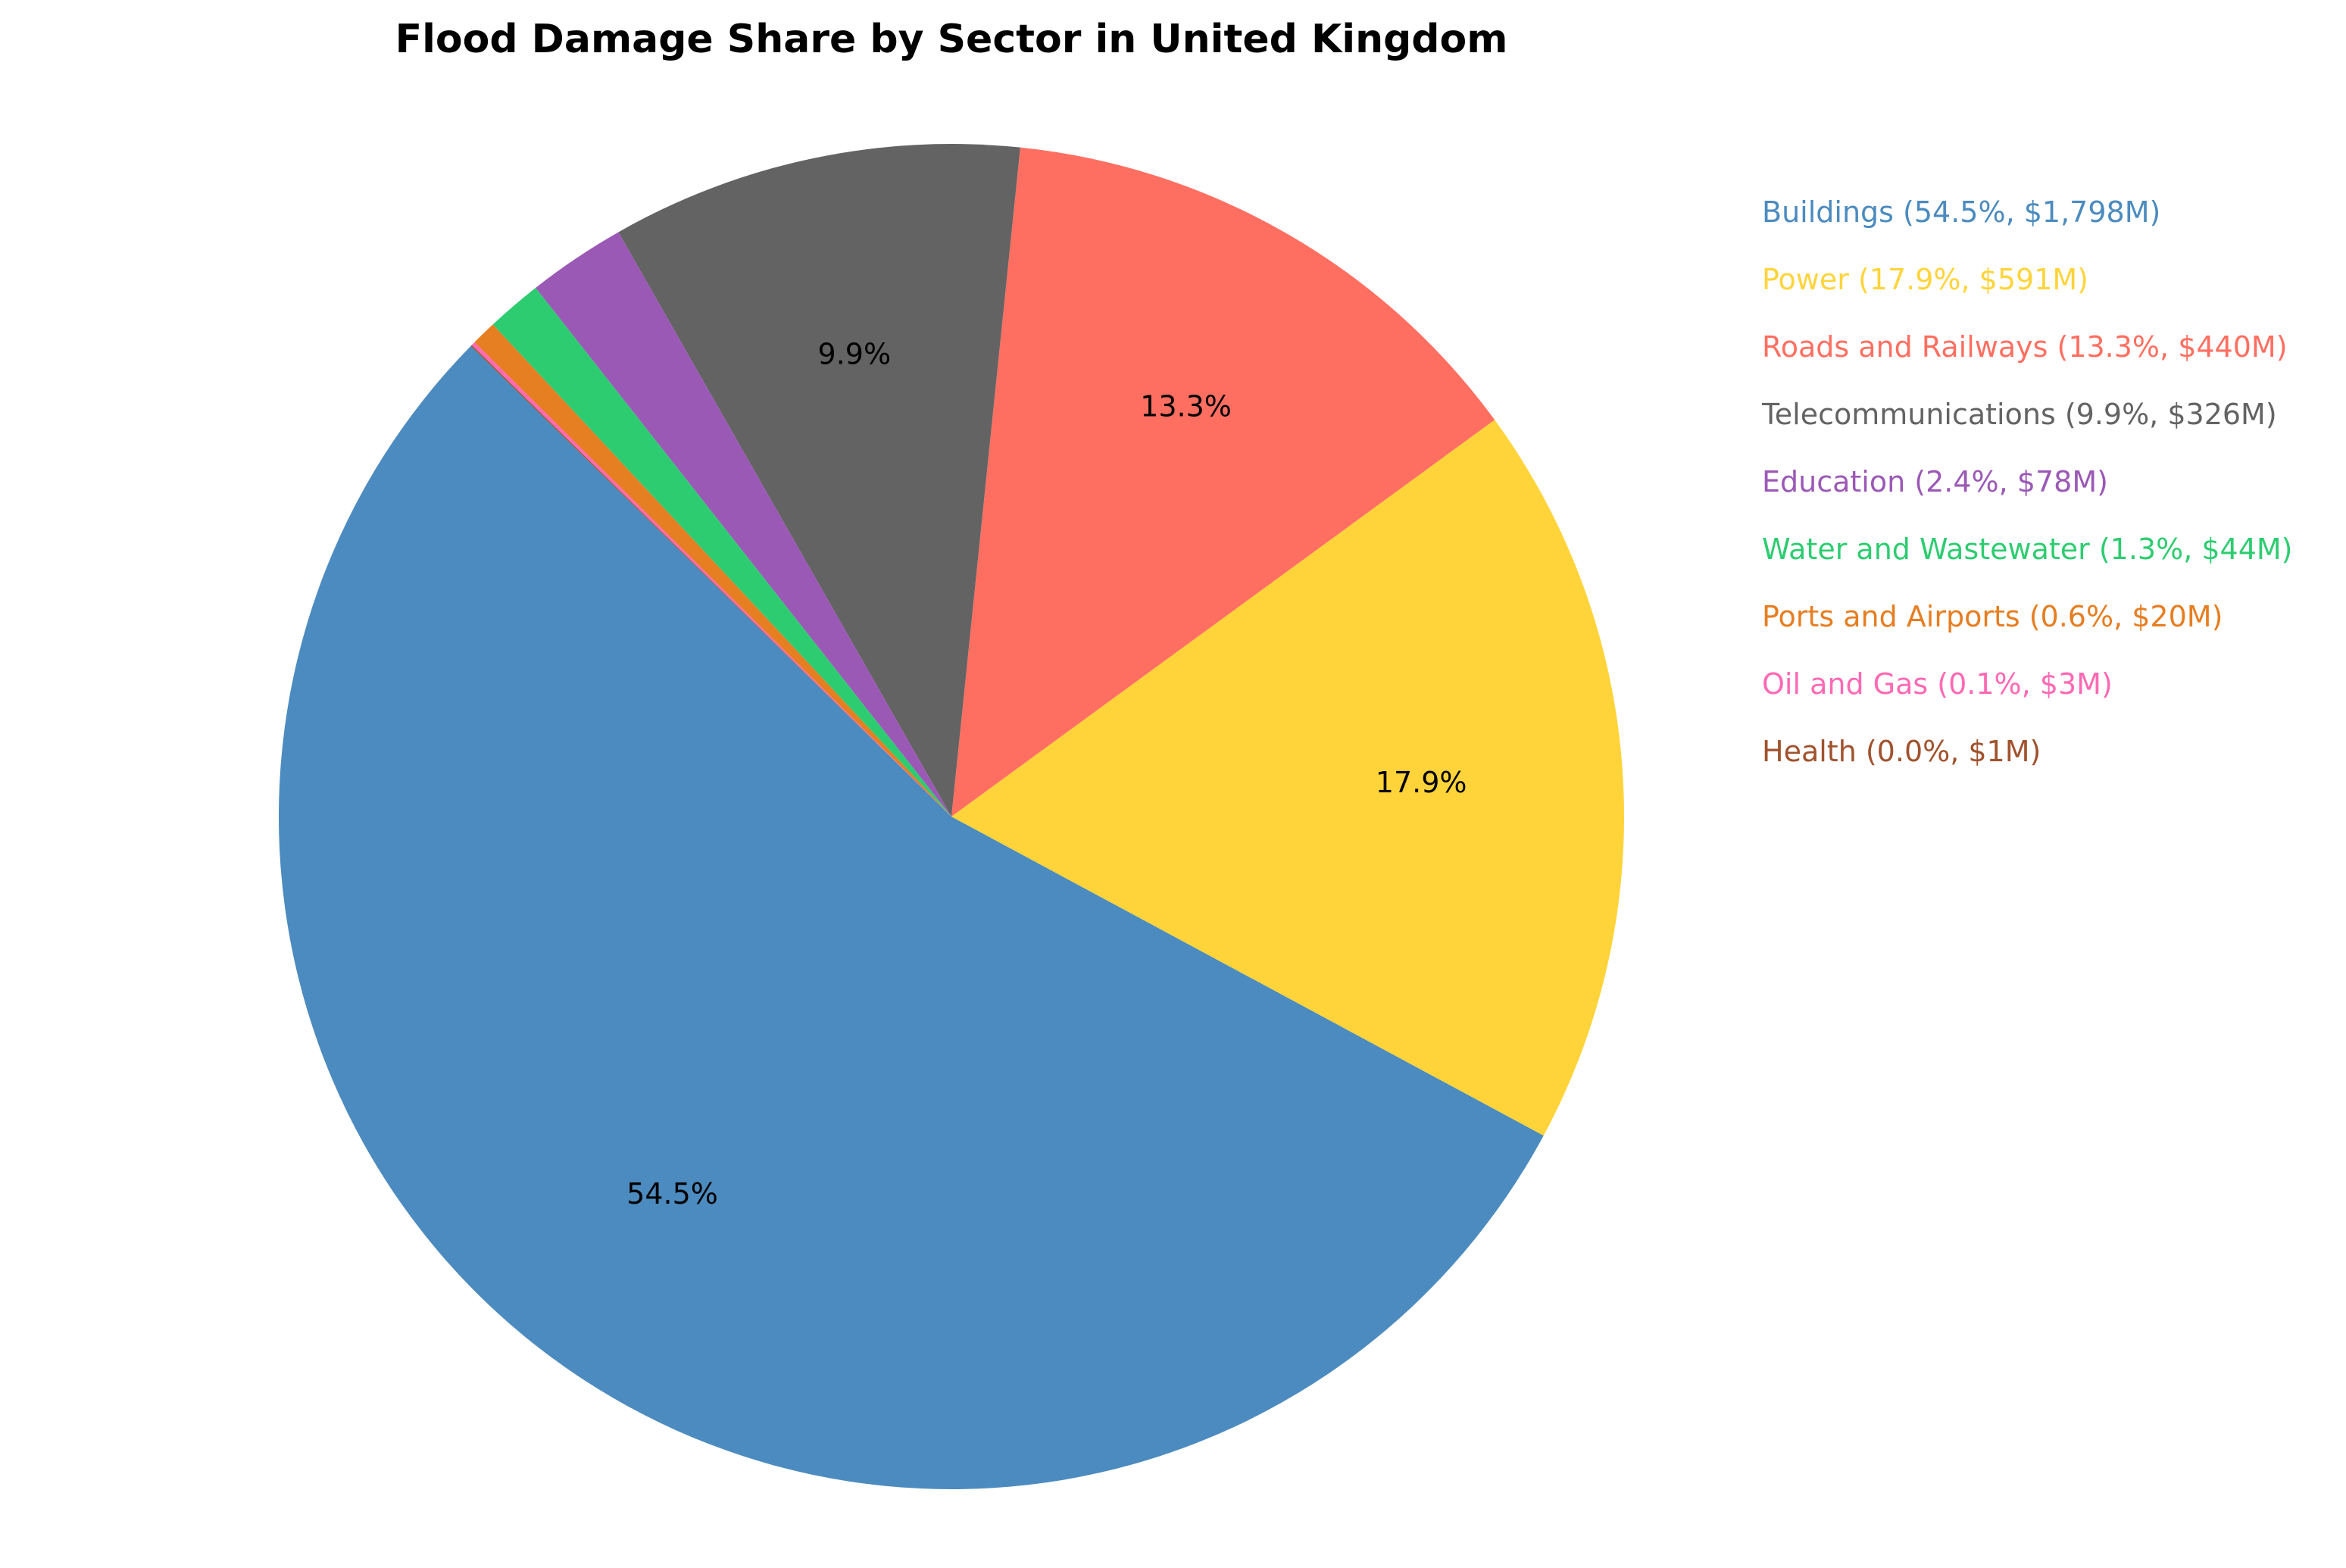  I want to click on pie-slice-water-and-wastewater, so click(721, 552).